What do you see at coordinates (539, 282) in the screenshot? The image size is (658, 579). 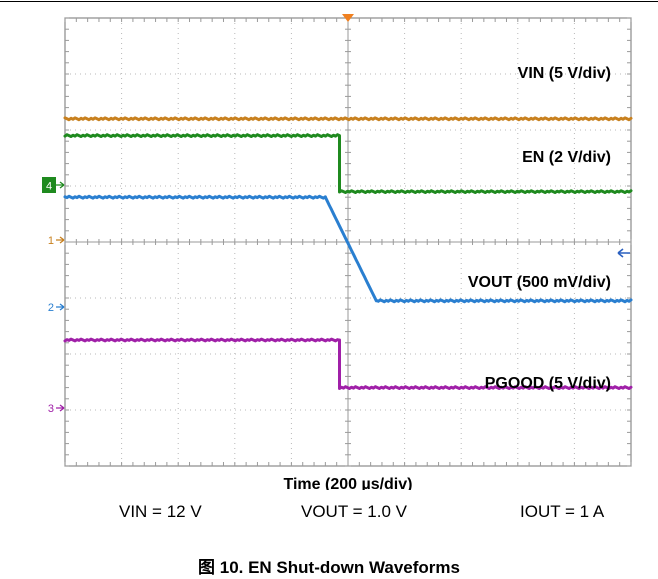 I see `trace-label-vout: VOUT (500 mV/div)` at bounding box center [539, 282].